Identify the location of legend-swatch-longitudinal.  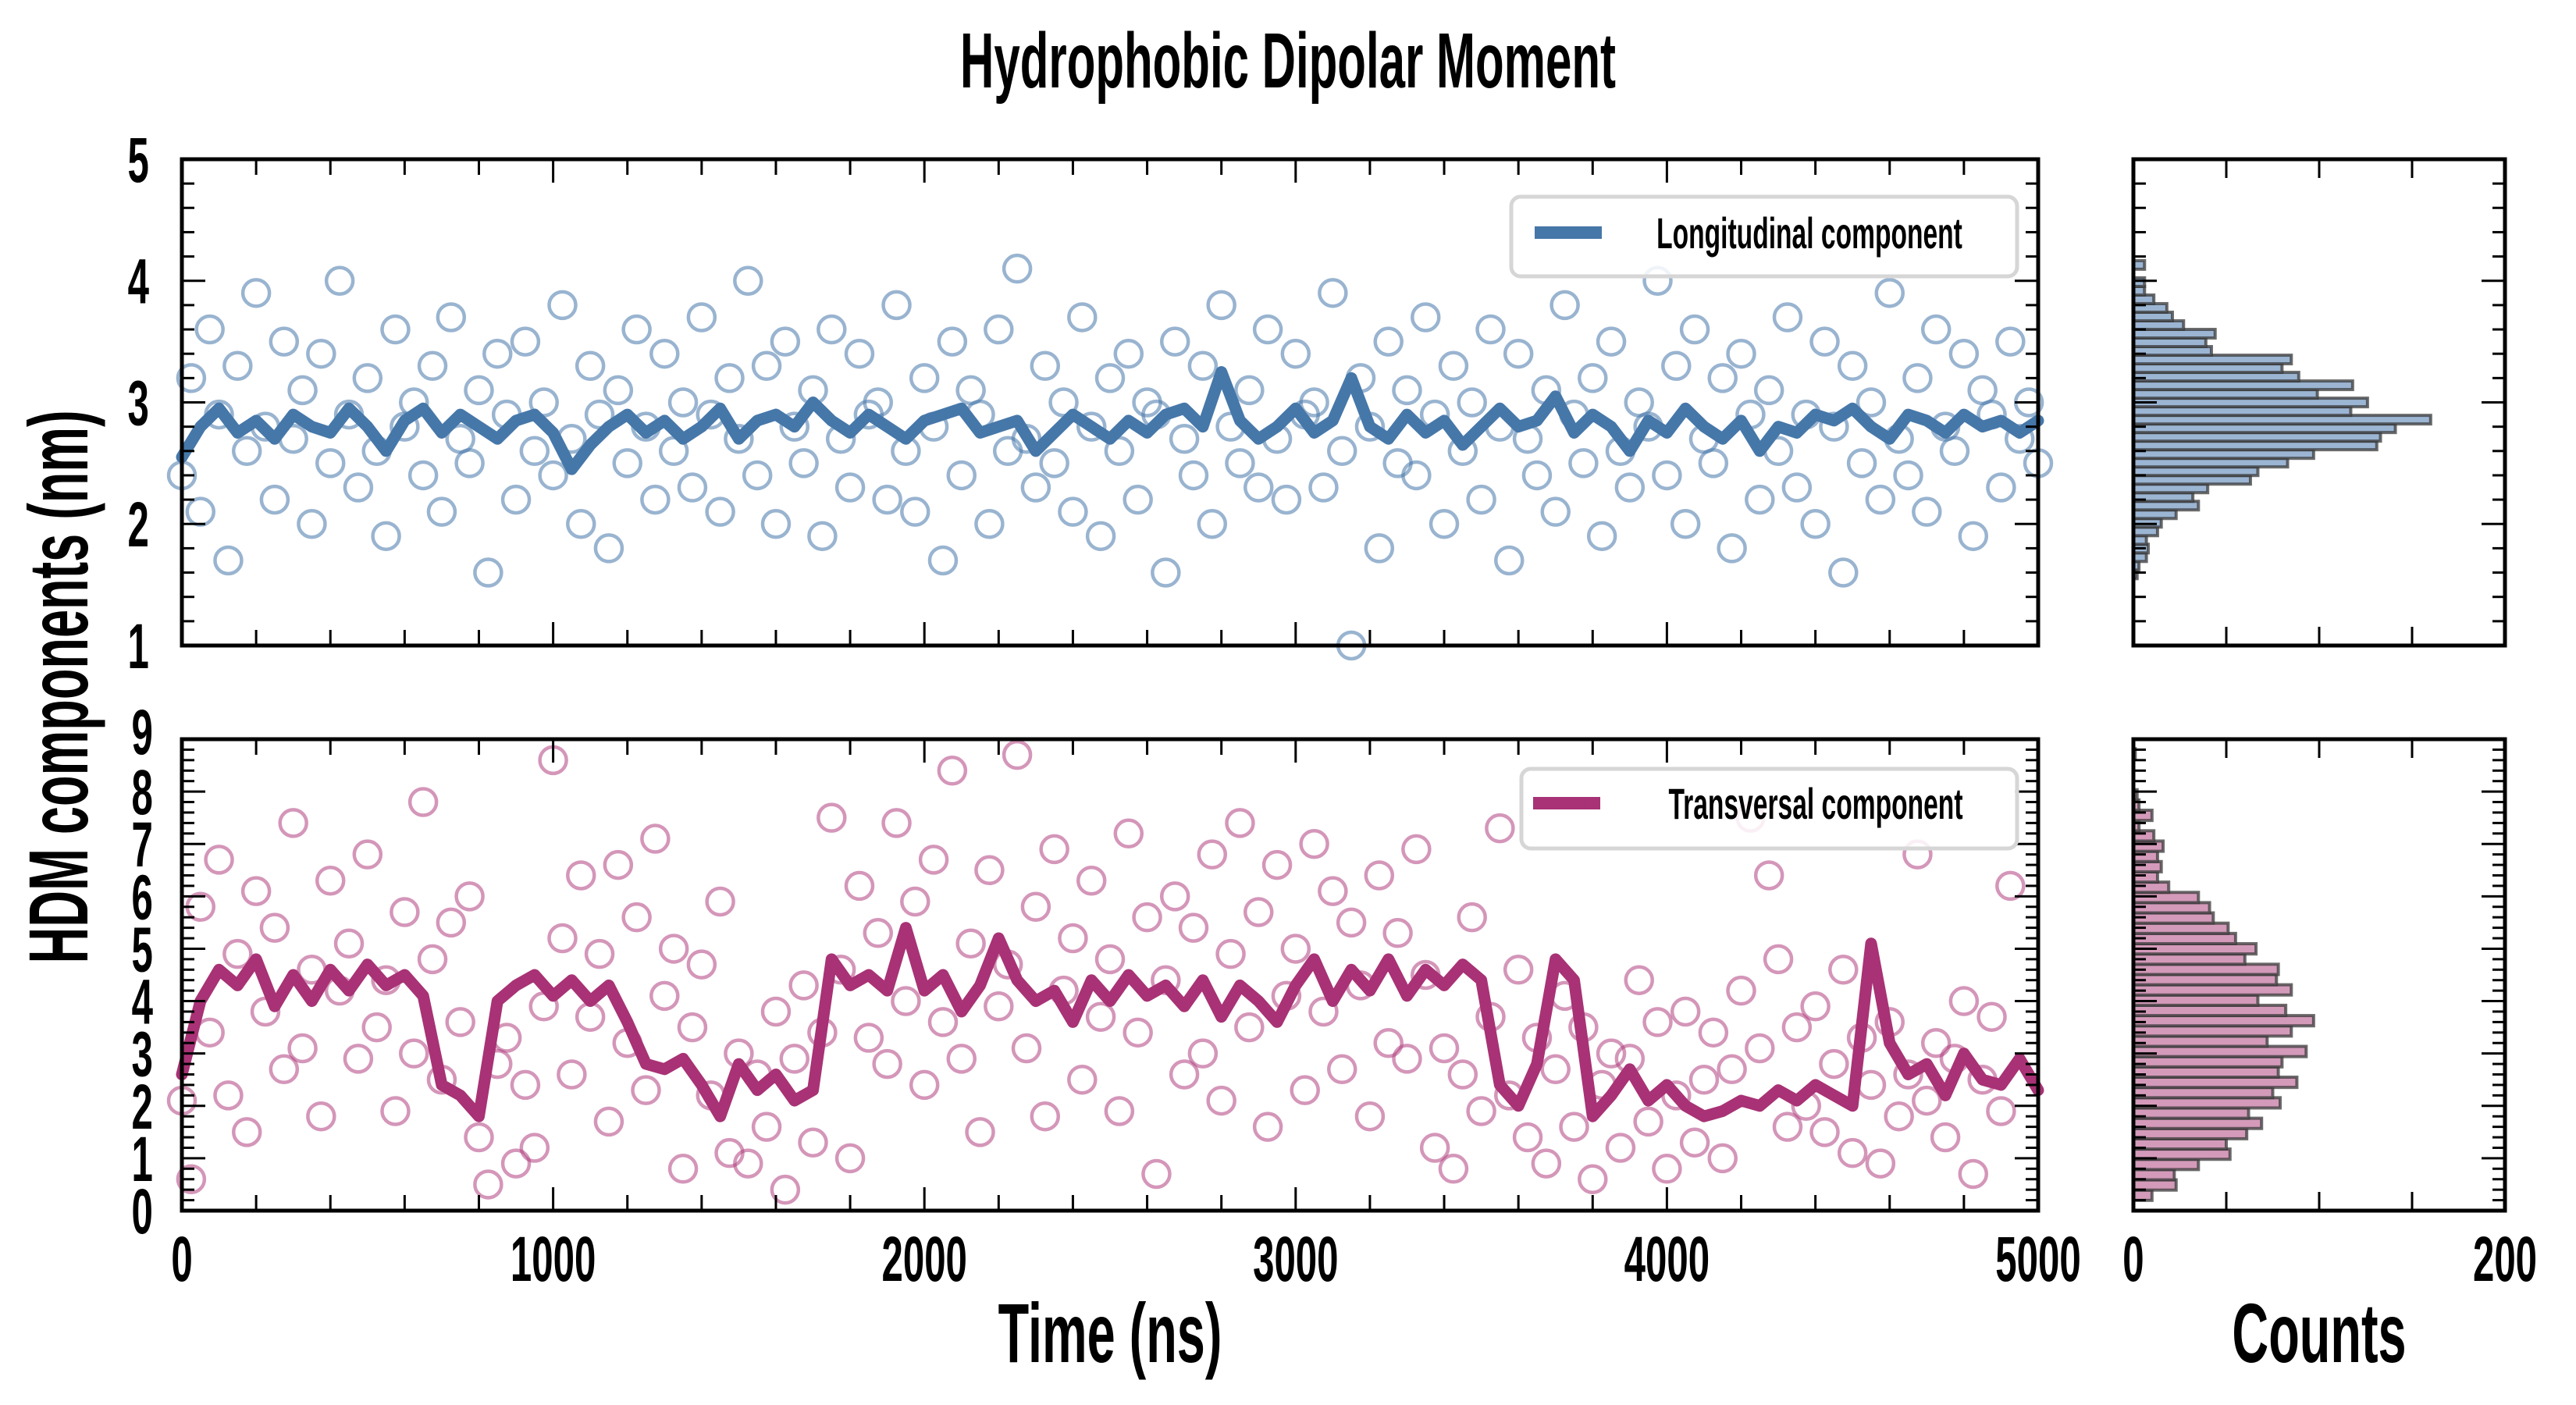
(1568, 233).